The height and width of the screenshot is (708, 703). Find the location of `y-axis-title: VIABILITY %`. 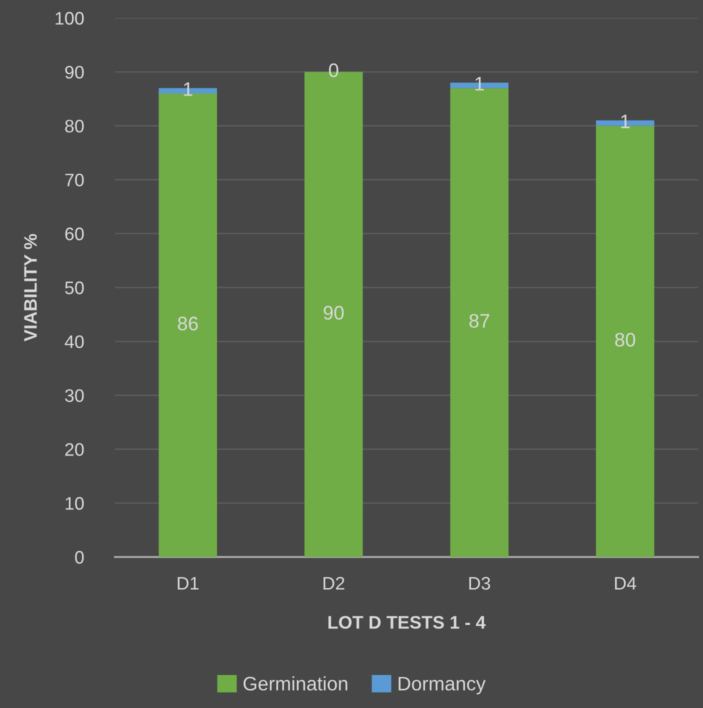

y-axis-title: VIABILITY % is located at coordinates (30, 288).